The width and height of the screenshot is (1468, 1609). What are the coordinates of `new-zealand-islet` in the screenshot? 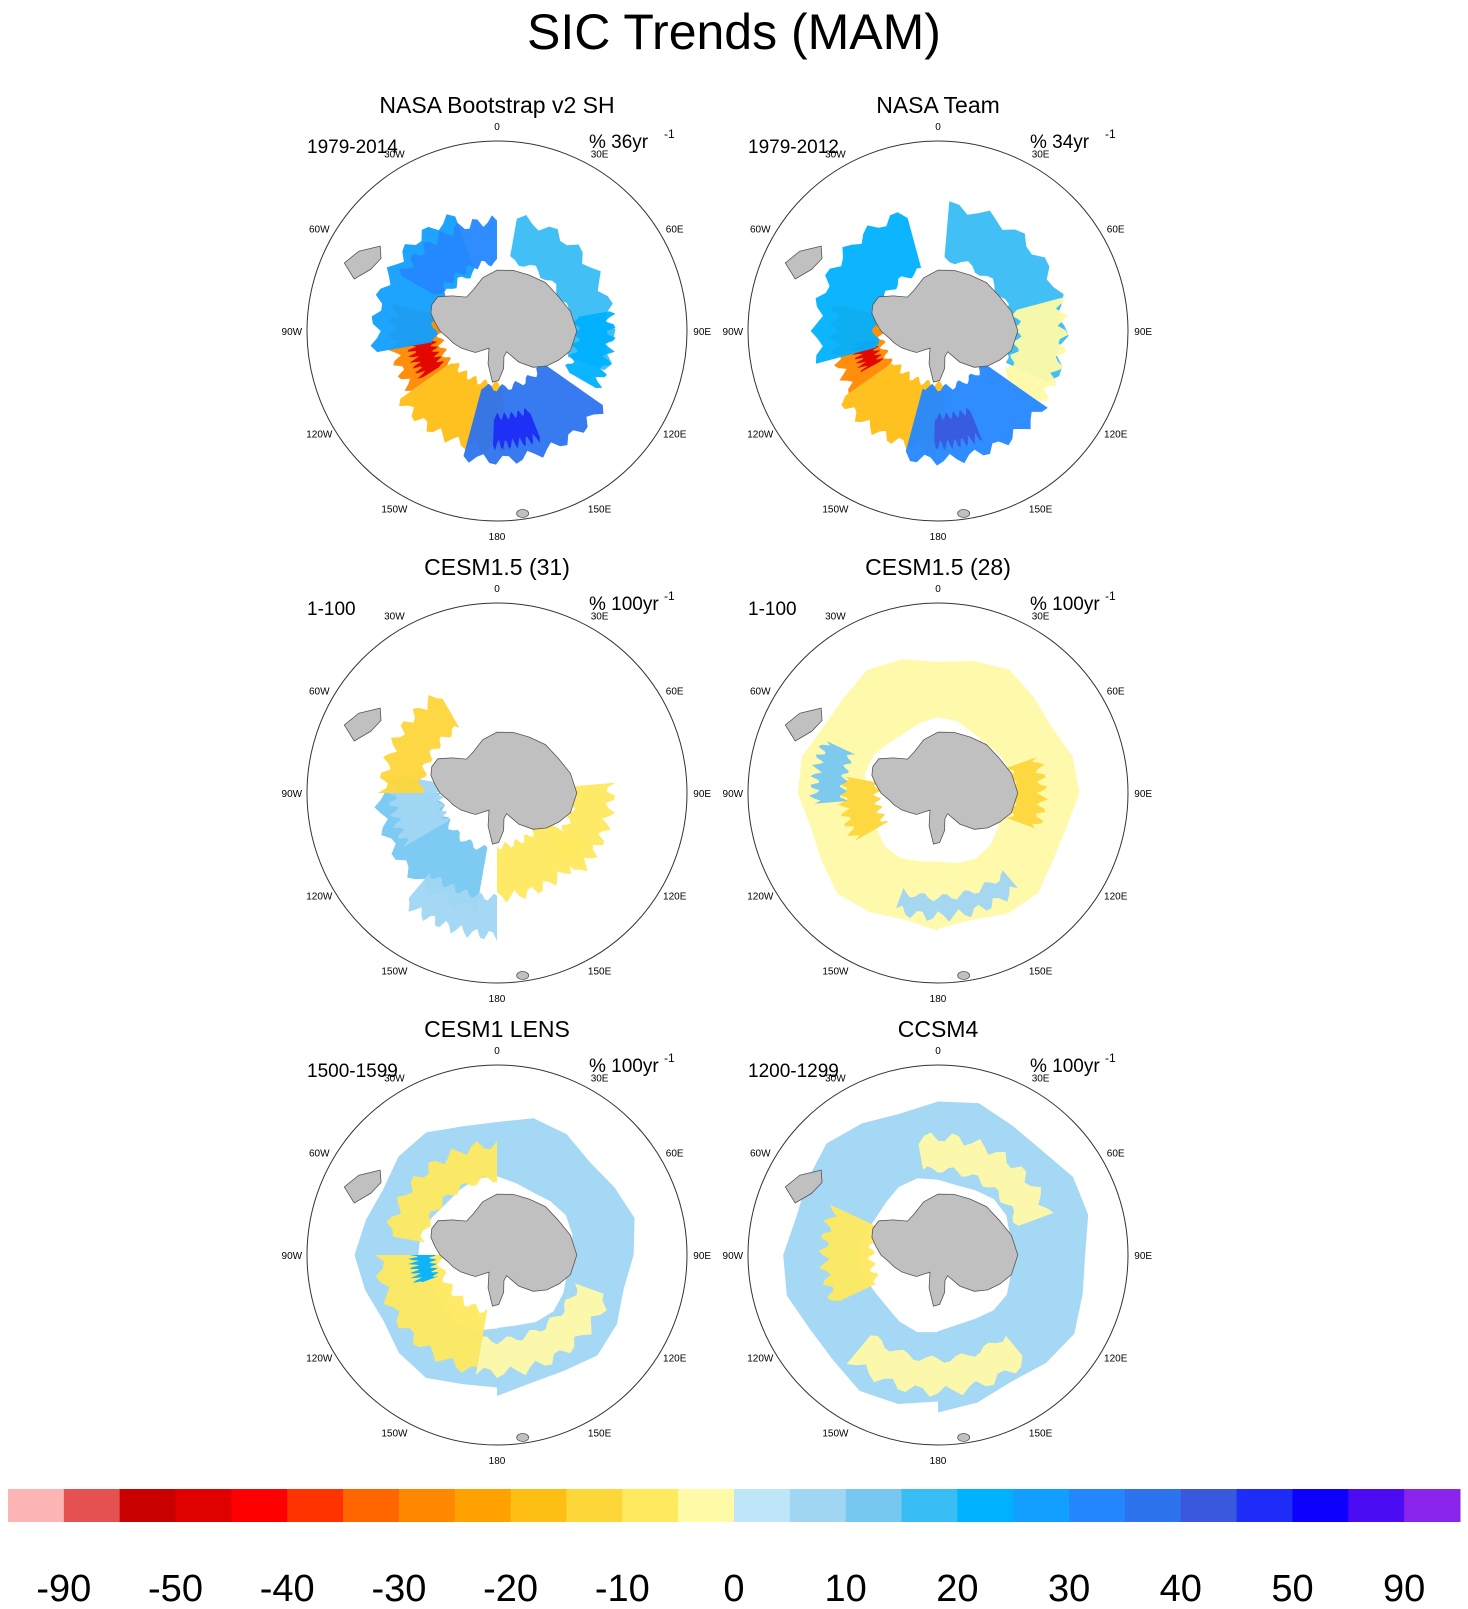 It's located at (523, 975).